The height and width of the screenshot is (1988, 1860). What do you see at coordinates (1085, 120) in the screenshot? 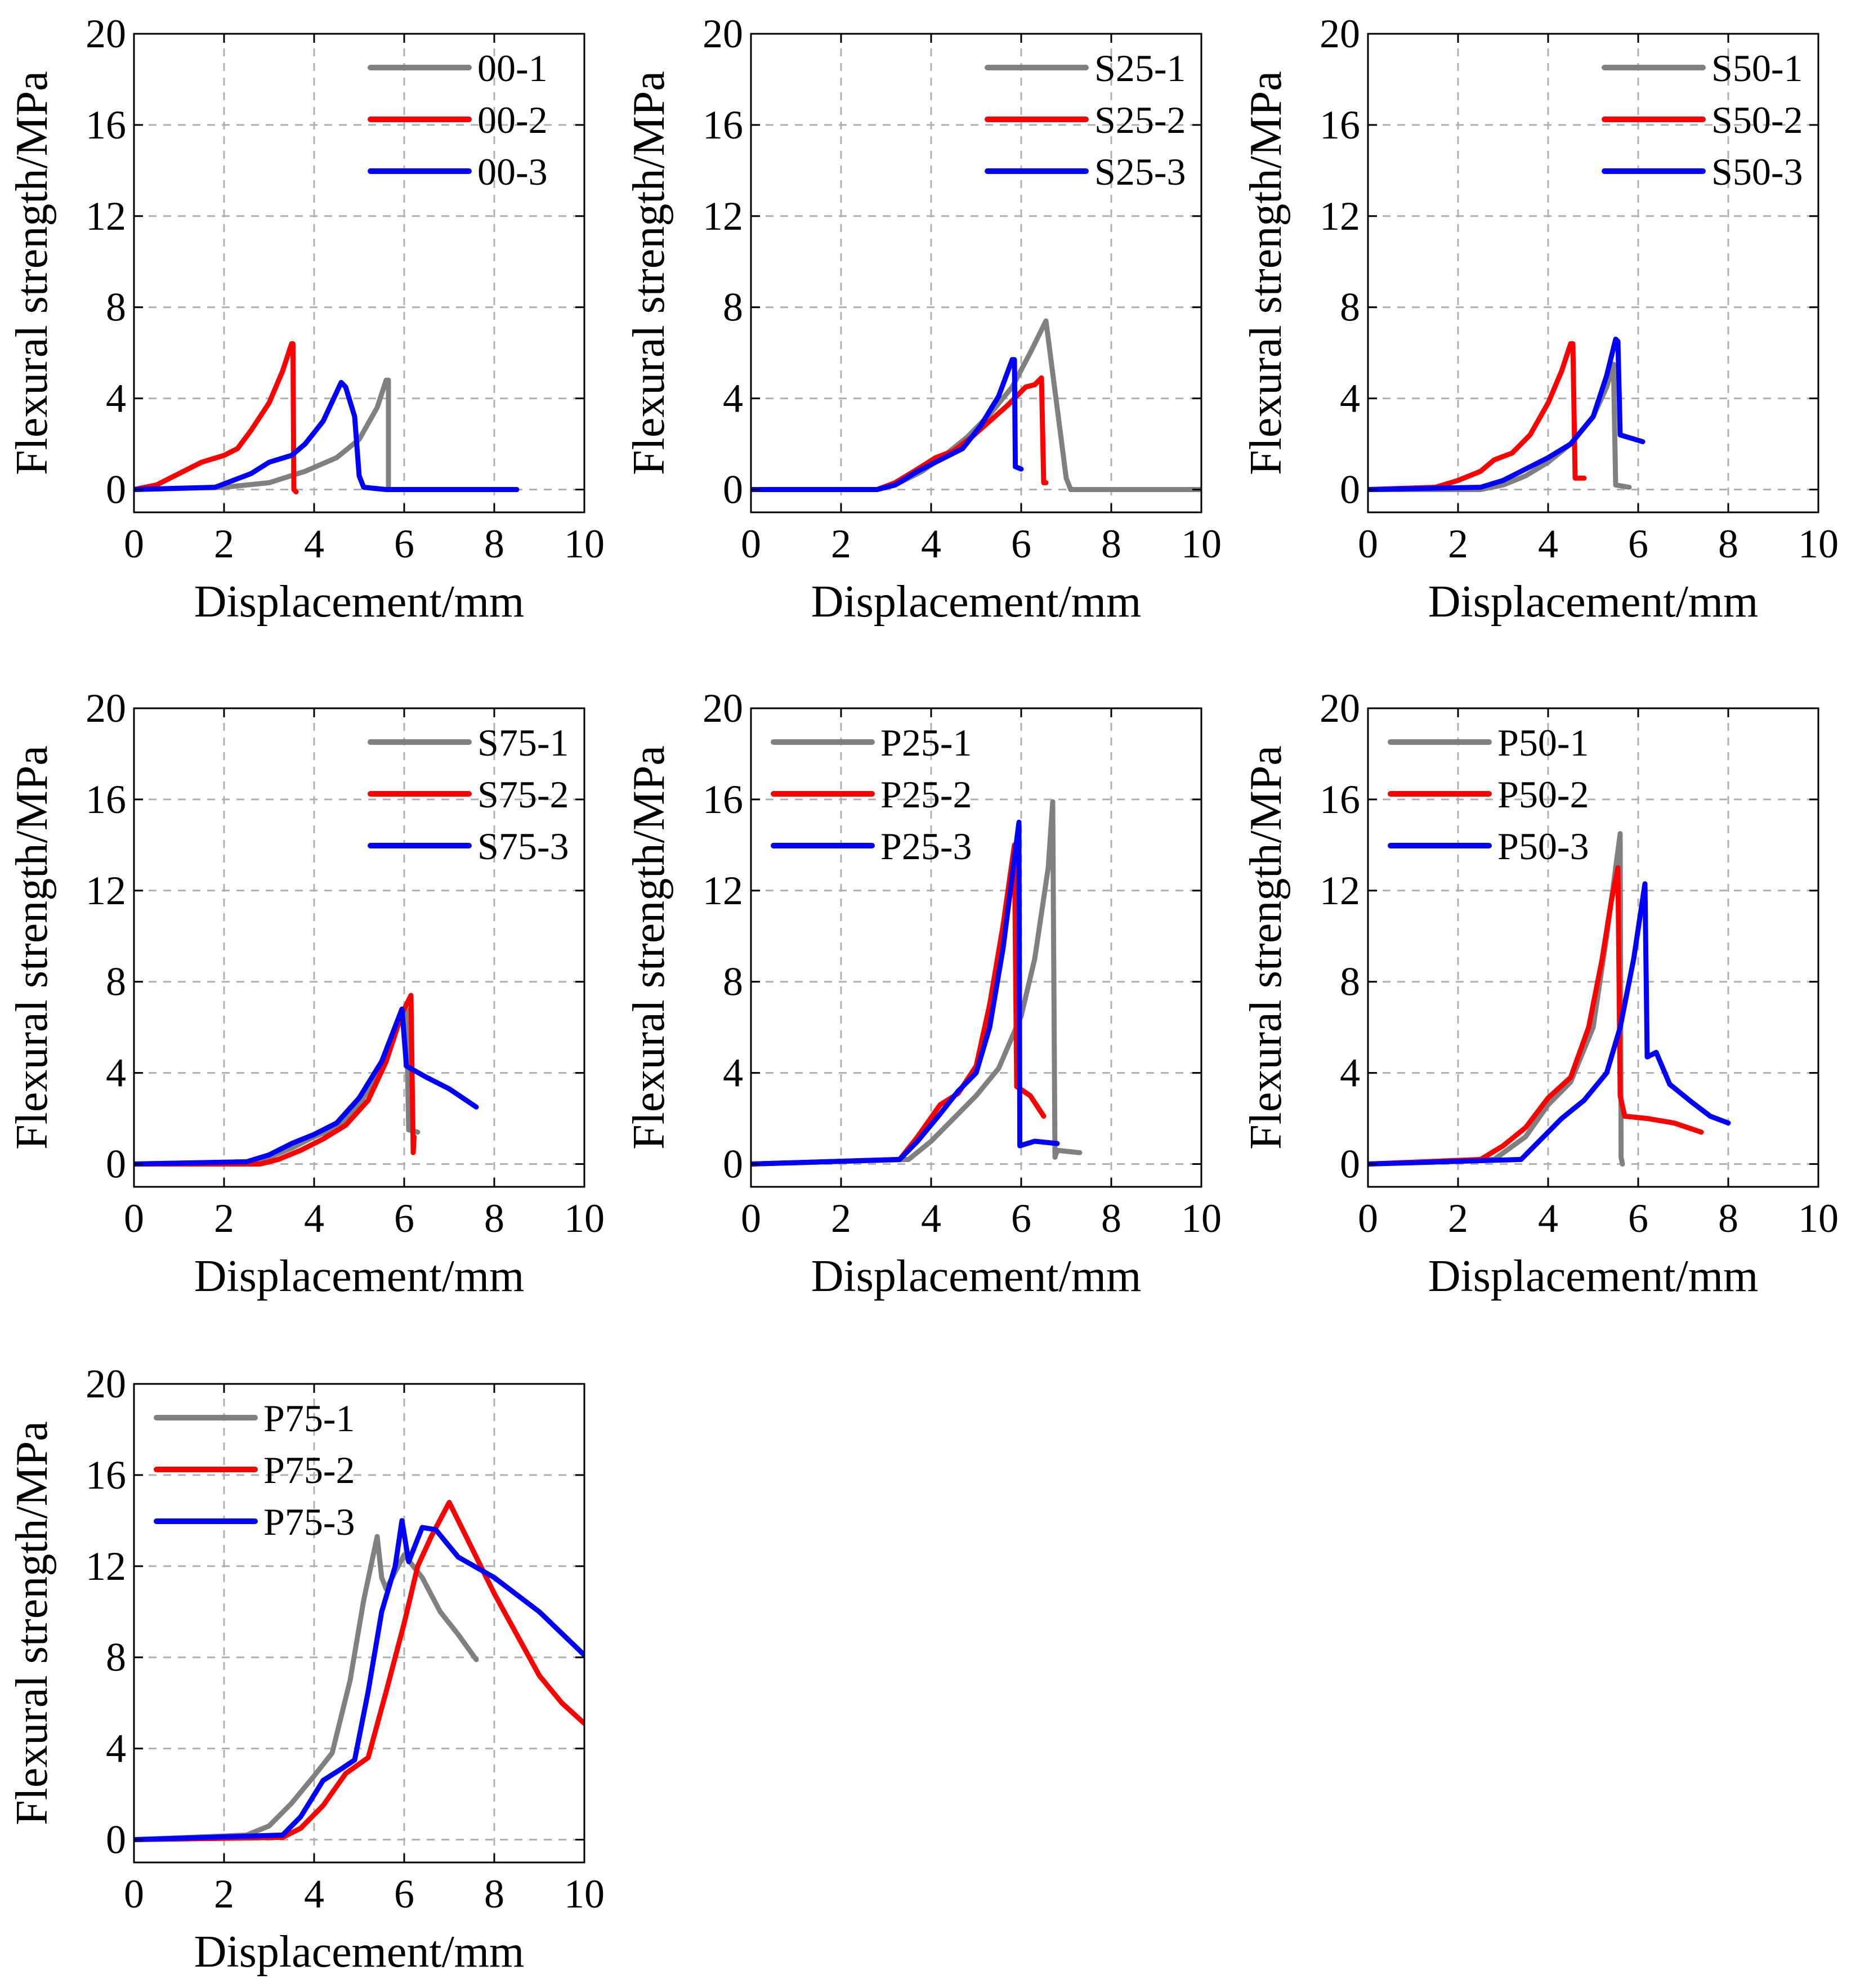
I see `legend: S25-1 S25-2 S25-3` at bounding box center [1085, 120].